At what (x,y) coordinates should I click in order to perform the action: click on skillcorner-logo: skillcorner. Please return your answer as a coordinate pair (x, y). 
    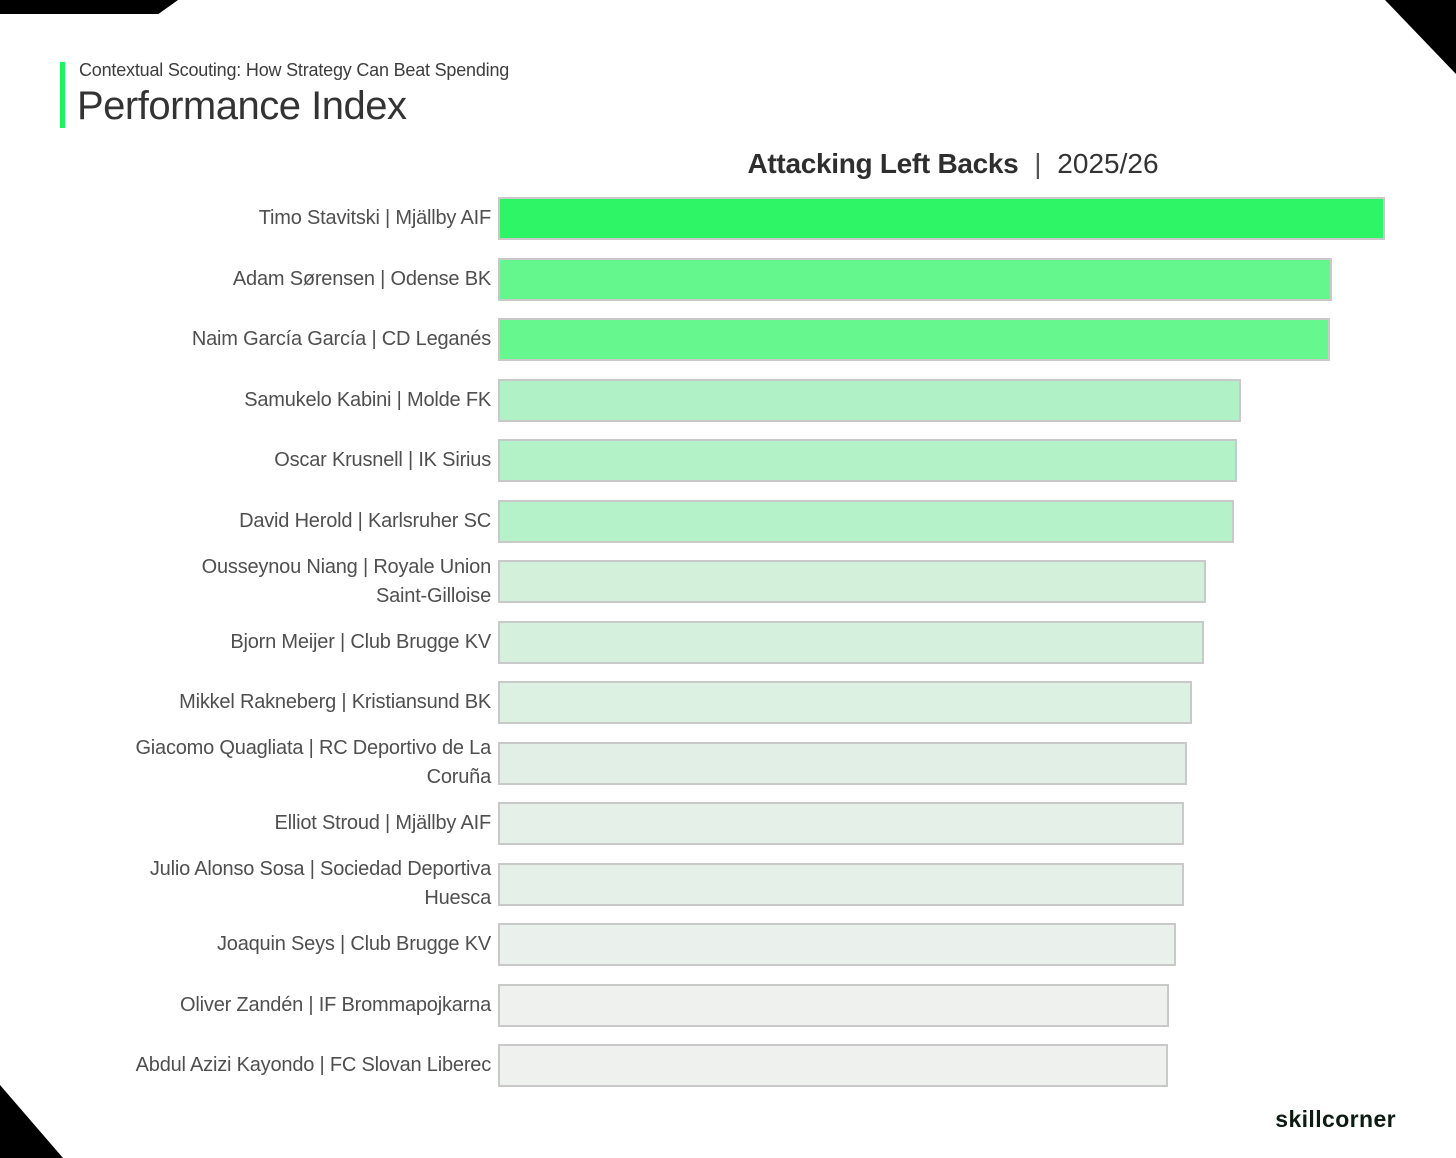
    Looking at the image, I should click on (1335, 1119).